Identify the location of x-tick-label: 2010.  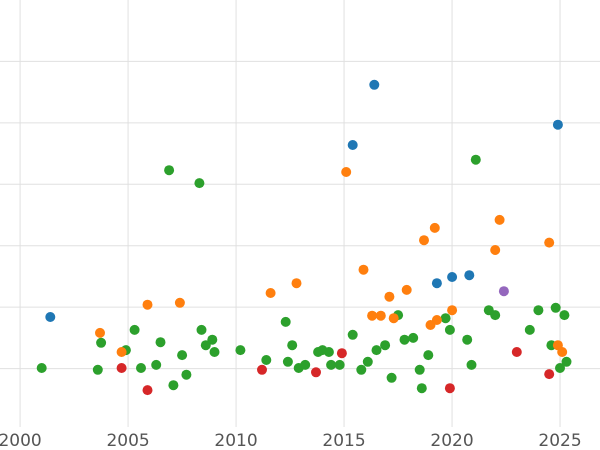
(235, 440).